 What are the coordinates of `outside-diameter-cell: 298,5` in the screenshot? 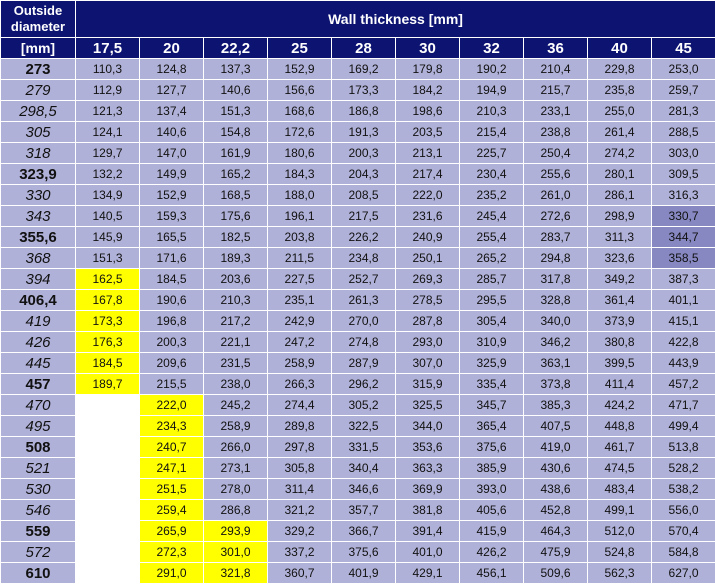 It's located at (38, 111).